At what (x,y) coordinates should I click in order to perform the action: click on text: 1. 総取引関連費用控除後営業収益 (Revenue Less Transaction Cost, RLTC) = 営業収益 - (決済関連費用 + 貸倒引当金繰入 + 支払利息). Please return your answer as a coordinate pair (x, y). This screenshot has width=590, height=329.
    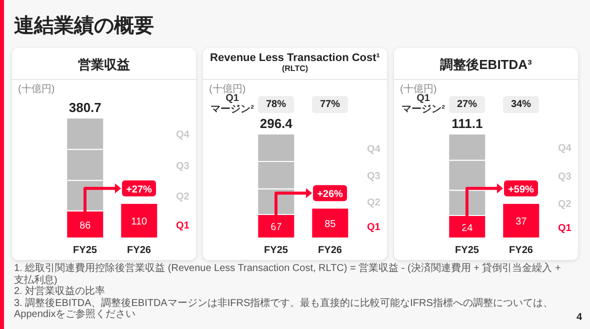
    Looking at the image, I should click on (288, 274).